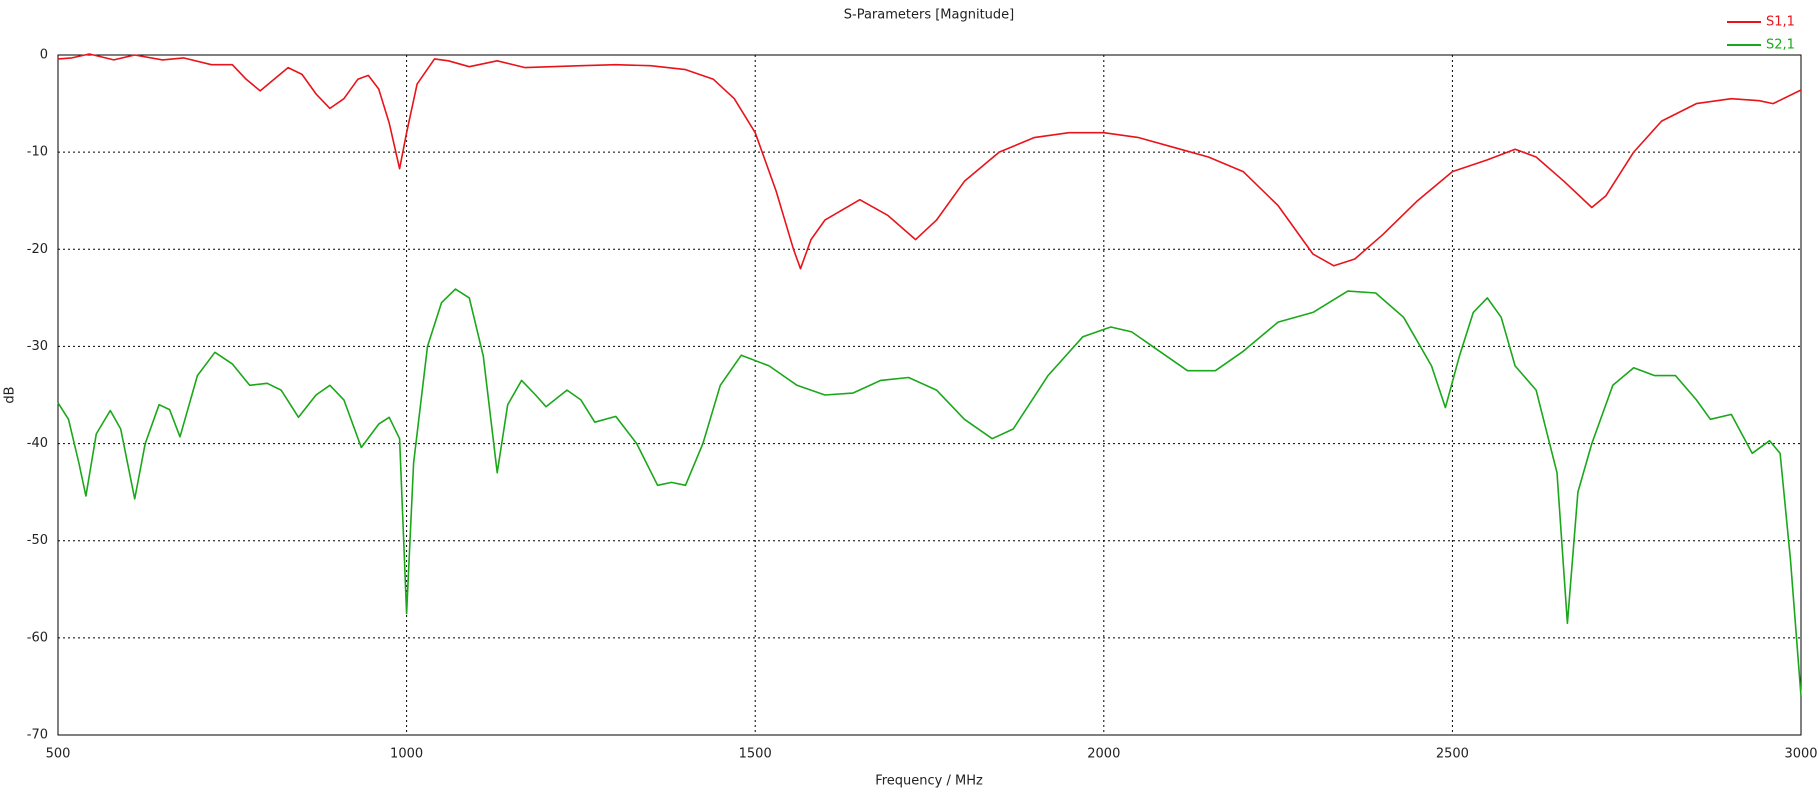  I want to click on y-tick-label: -60, so click(37, 637).